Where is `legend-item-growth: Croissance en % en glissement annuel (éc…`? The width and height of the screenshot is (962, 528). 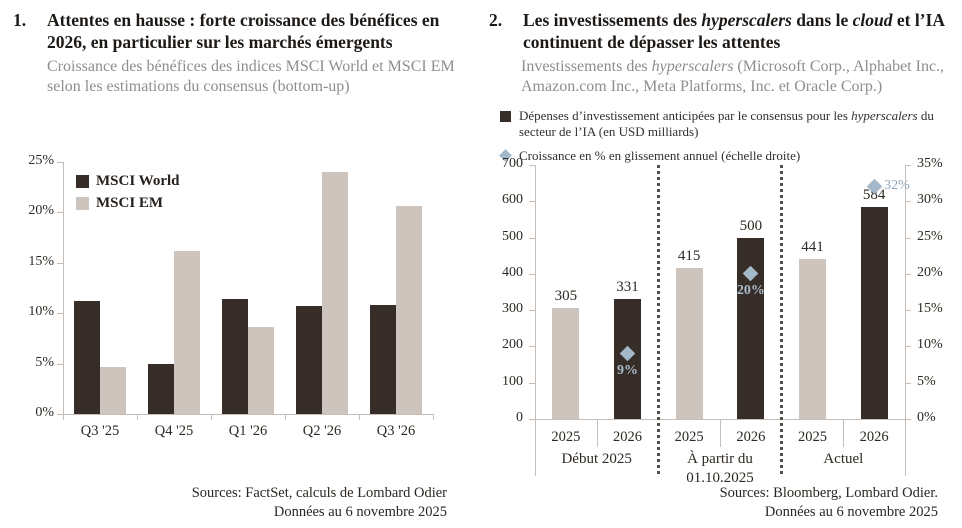
legend-item-growth: Croissance en % en glissement annuel (éc… is located at coordinates (728, 155).